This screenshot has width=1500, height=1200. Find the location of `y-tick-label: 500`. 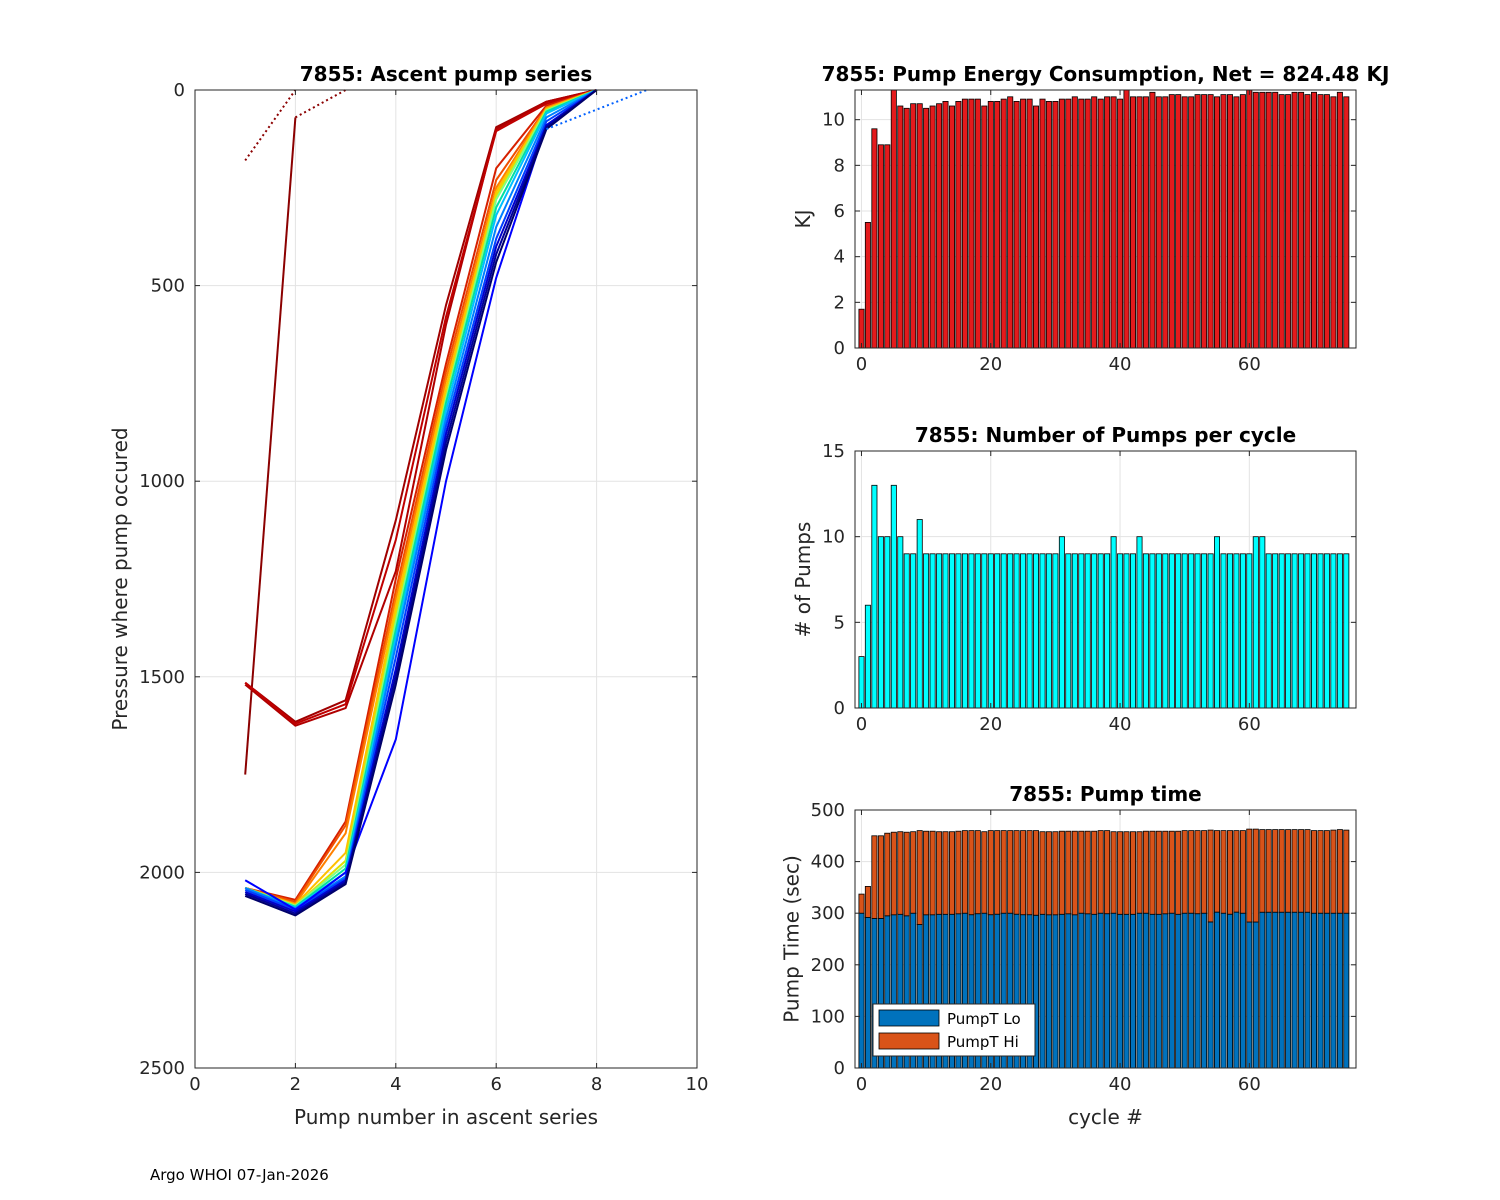

y-tick-label: 500 is located at coordinates (828, 810).